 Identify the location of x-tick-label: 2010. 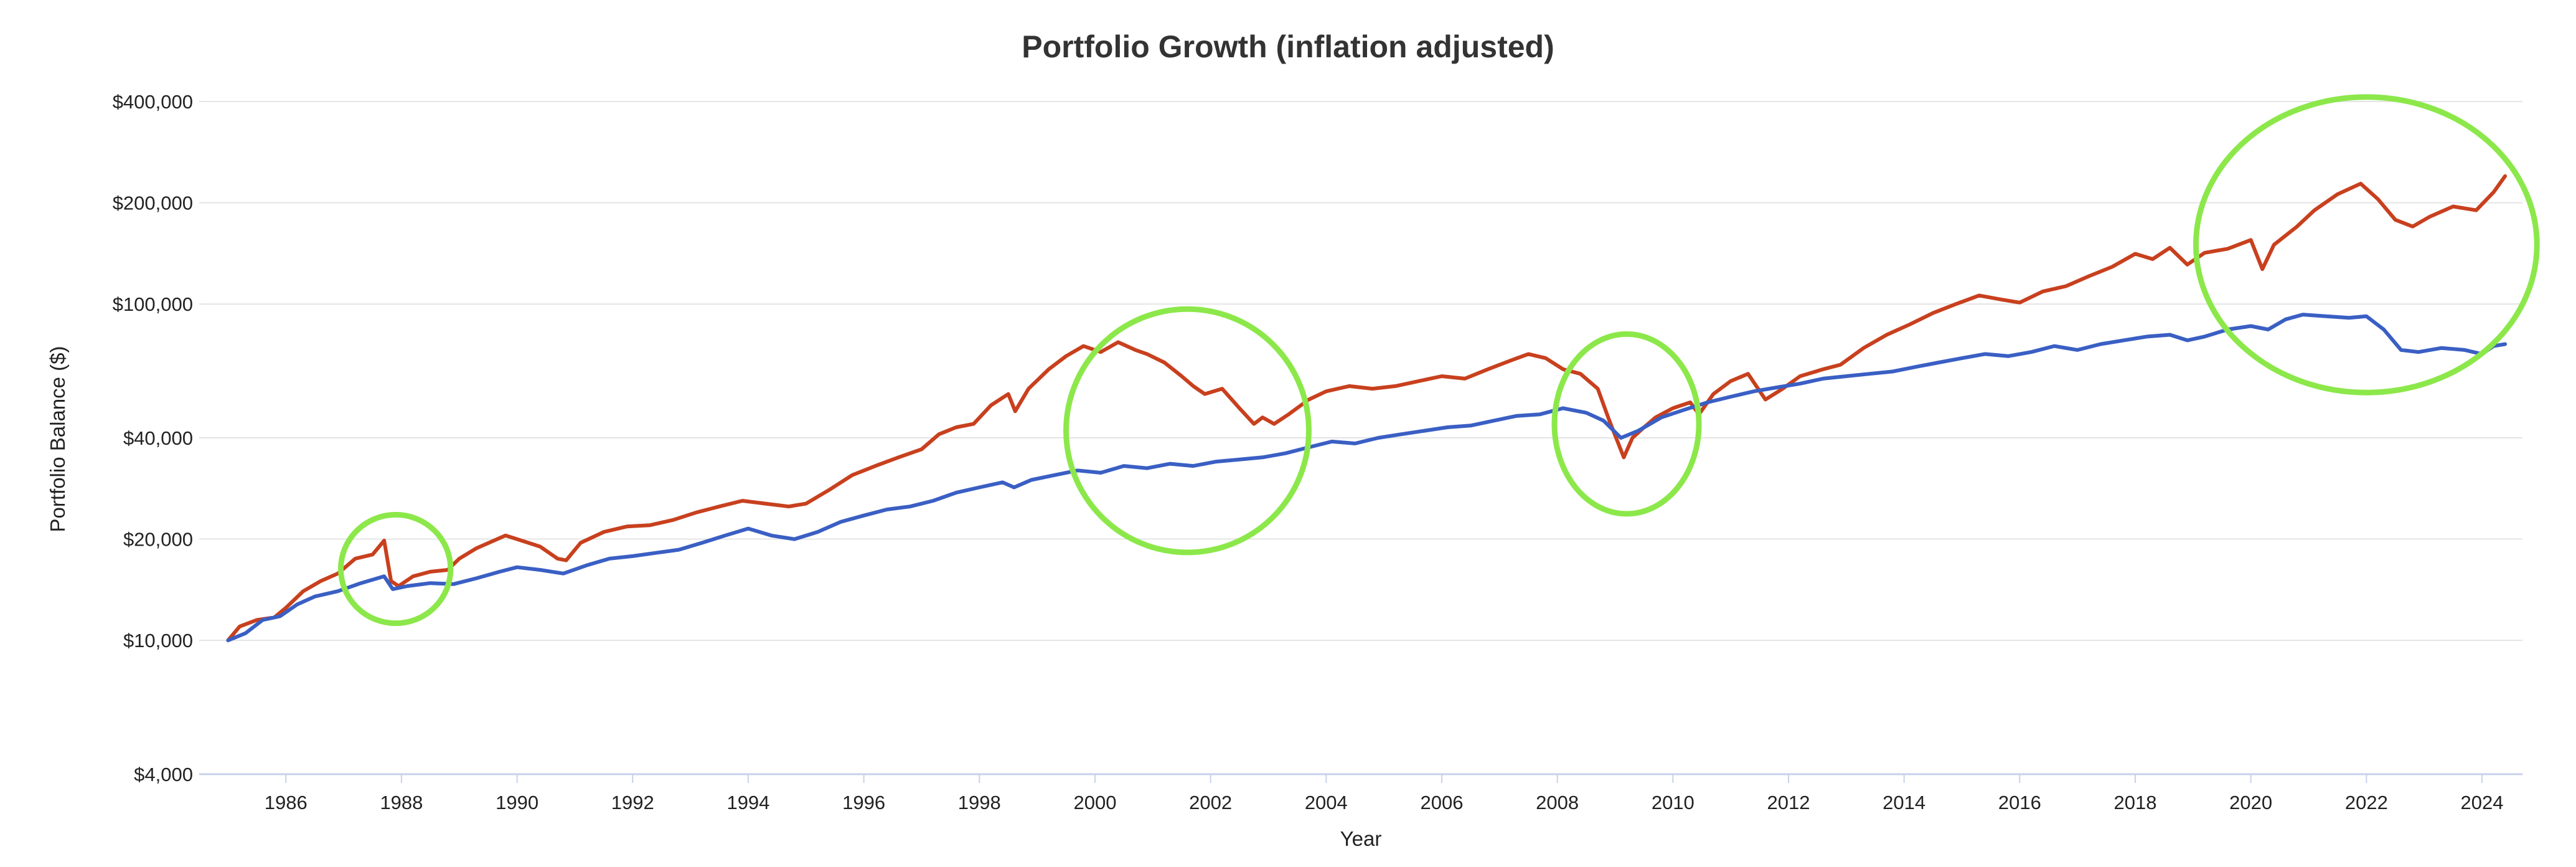
(1673, 802).